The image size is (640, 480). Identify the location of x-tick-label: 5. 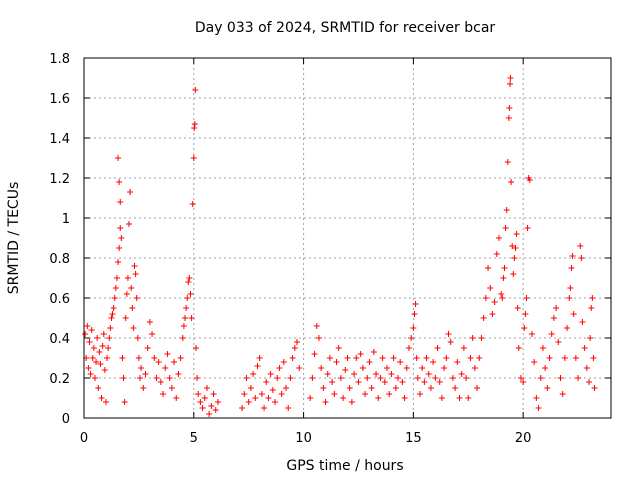
(194, 438).